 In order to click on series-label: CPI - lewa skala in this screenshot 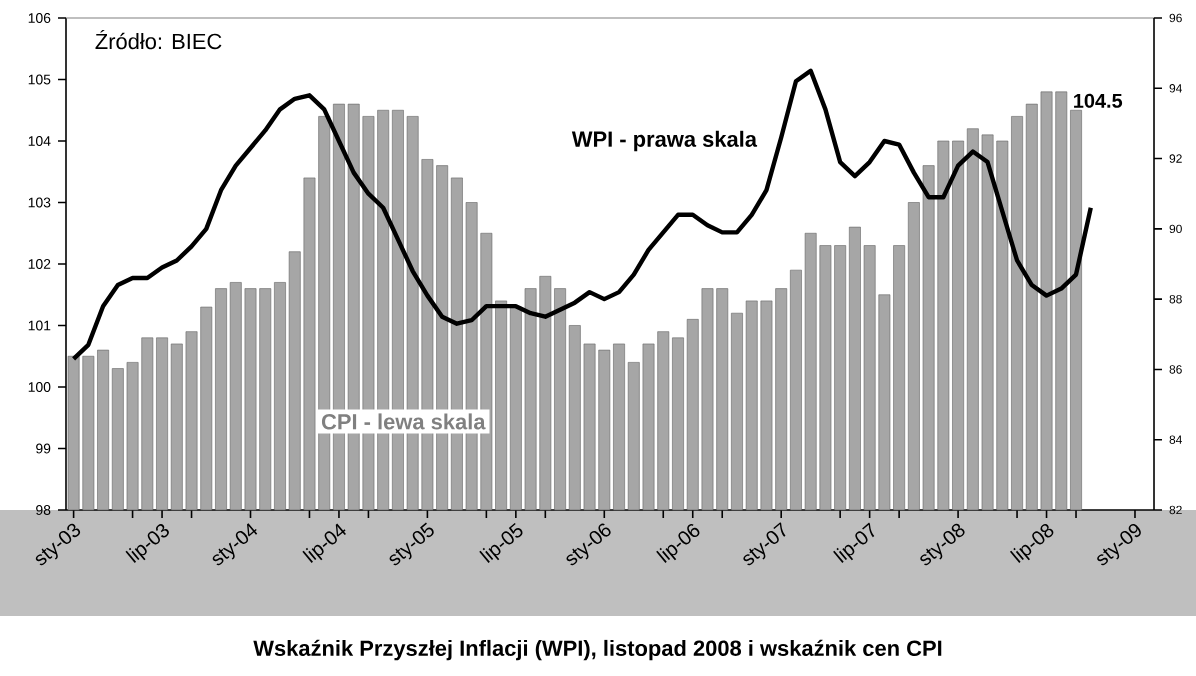, I will do `click(403, 421)`.